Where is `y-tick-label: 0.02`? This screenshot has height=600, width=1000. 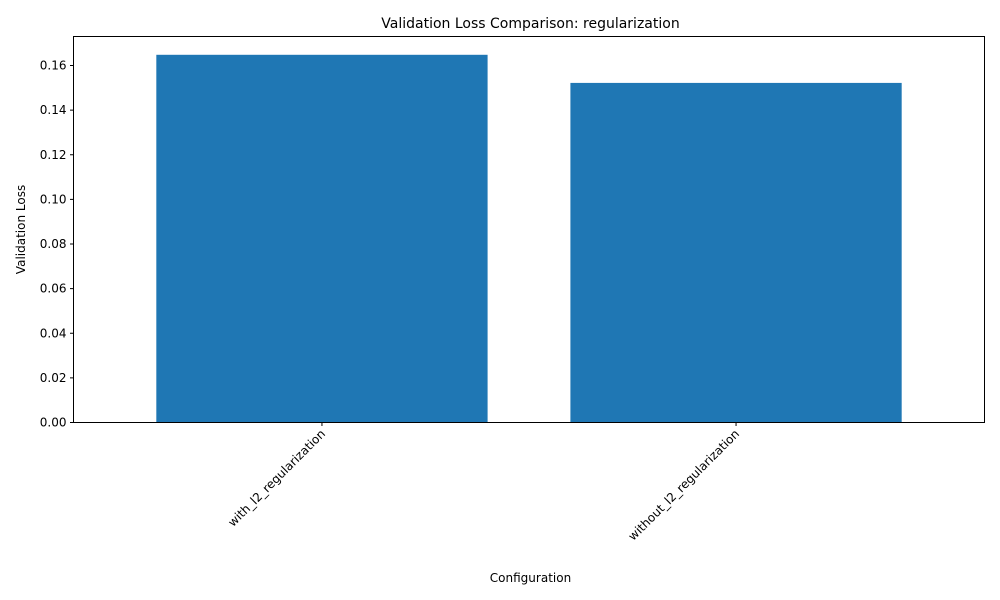 y-tick-label: 0.02 is located at coordinates (53, 378).